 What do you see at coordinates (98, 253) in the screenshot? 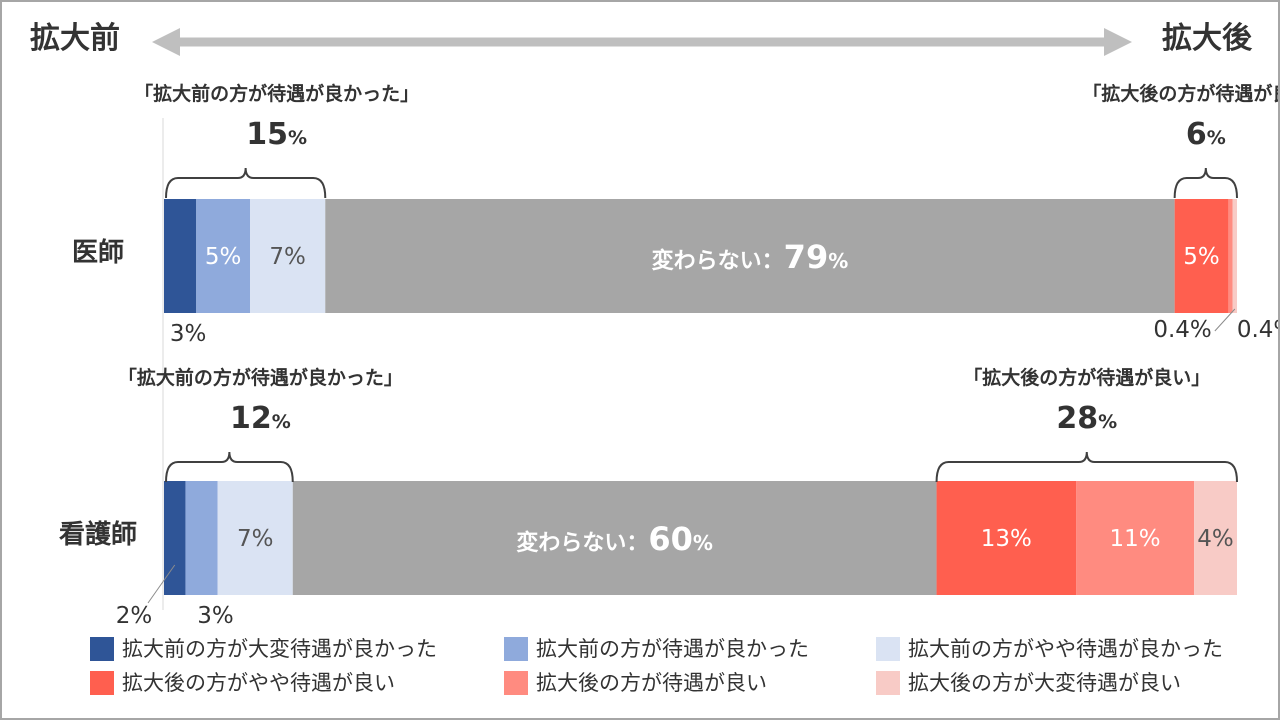
I see `category-label: 医師` at bounding box center [98, 253].